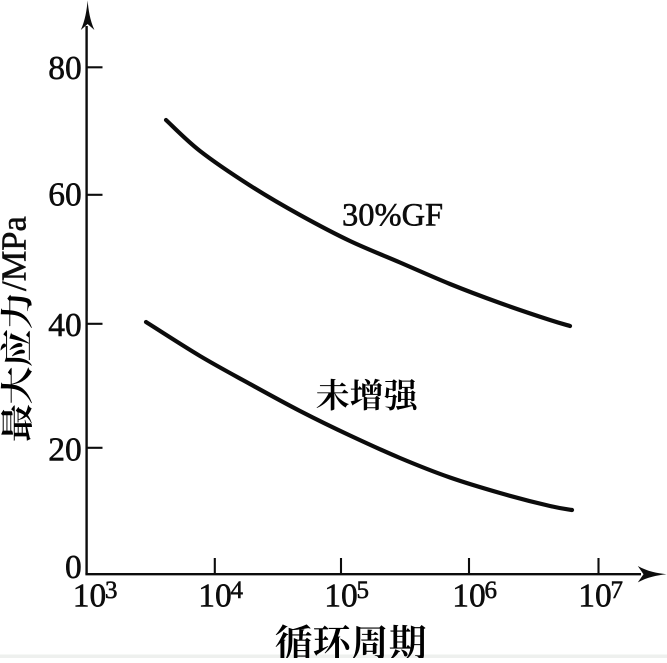  Describe the element at coordinates (17, 253) in the screenshot. I see `svg-text: /MPa` at that location.